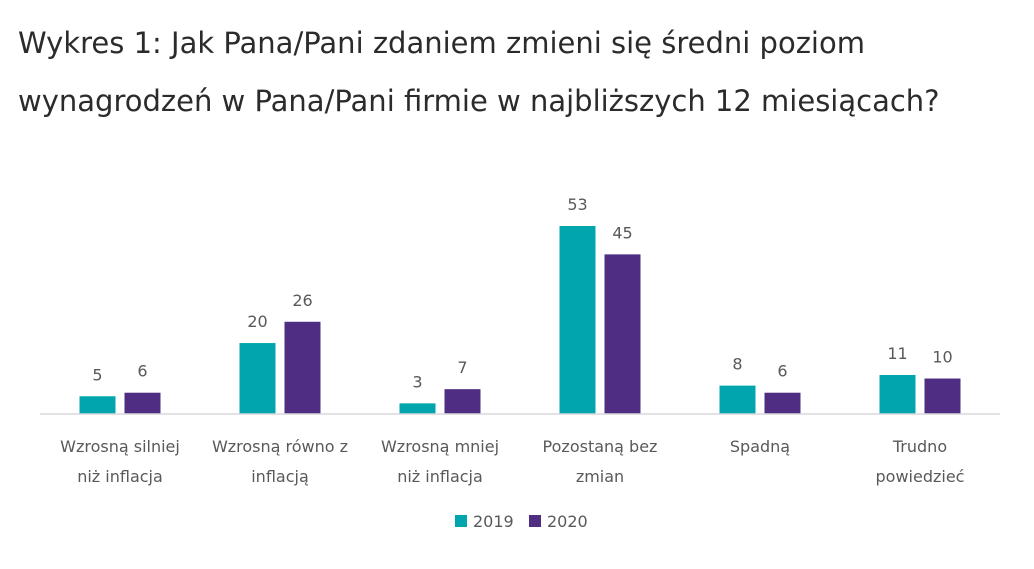  Describe the element at coordinates (760, 446) in the screenshot. I see `category-label-5-line-1: Spadną` at that location.